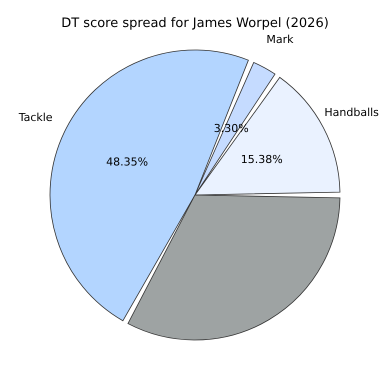  What do you see at coordinates (352, 112) in the screenshot?
I see `slice-label: Handballs` at bounding box center [352, 112].